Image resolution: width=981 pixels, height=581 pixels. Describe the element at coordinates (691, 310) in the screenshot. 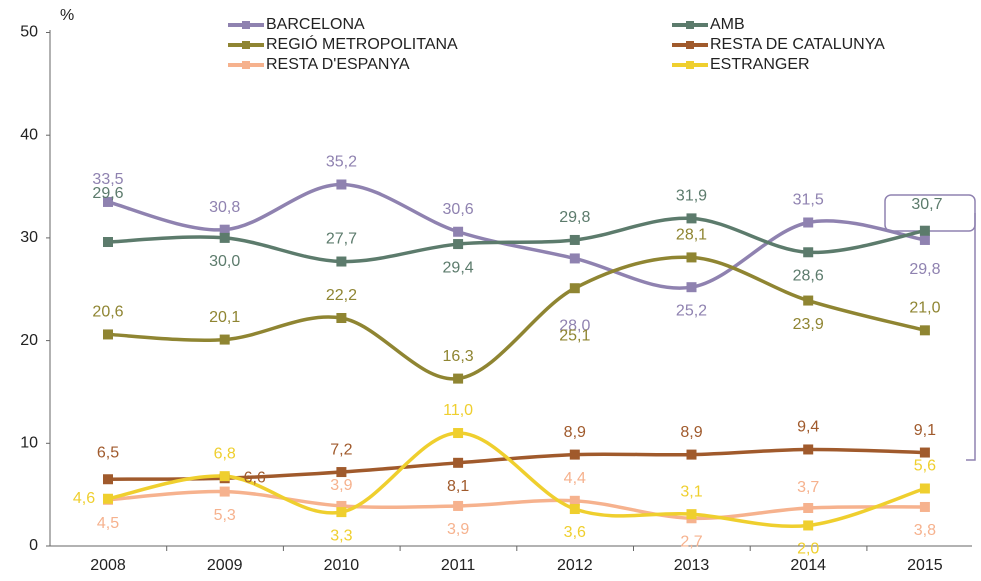

I see `data-label: 25,2` at that location.